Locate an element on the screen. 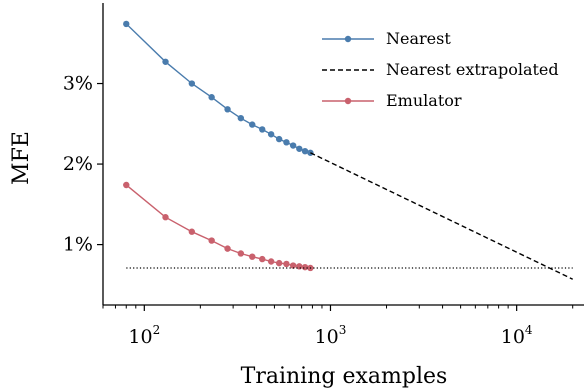 This screenshot has height=389, width=586. x-tick-label: 10³ is located at coordinates (331, 335).